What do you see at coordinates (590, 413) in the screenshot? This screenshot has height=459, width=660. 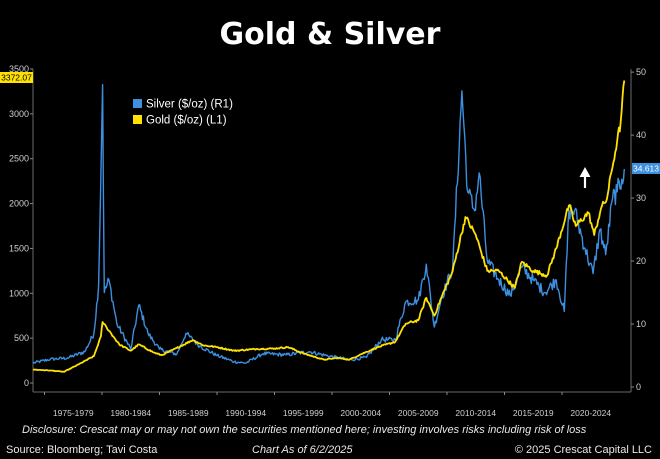 I see `x-tick-label: 2020-2024` at bounding box center [590, 413].